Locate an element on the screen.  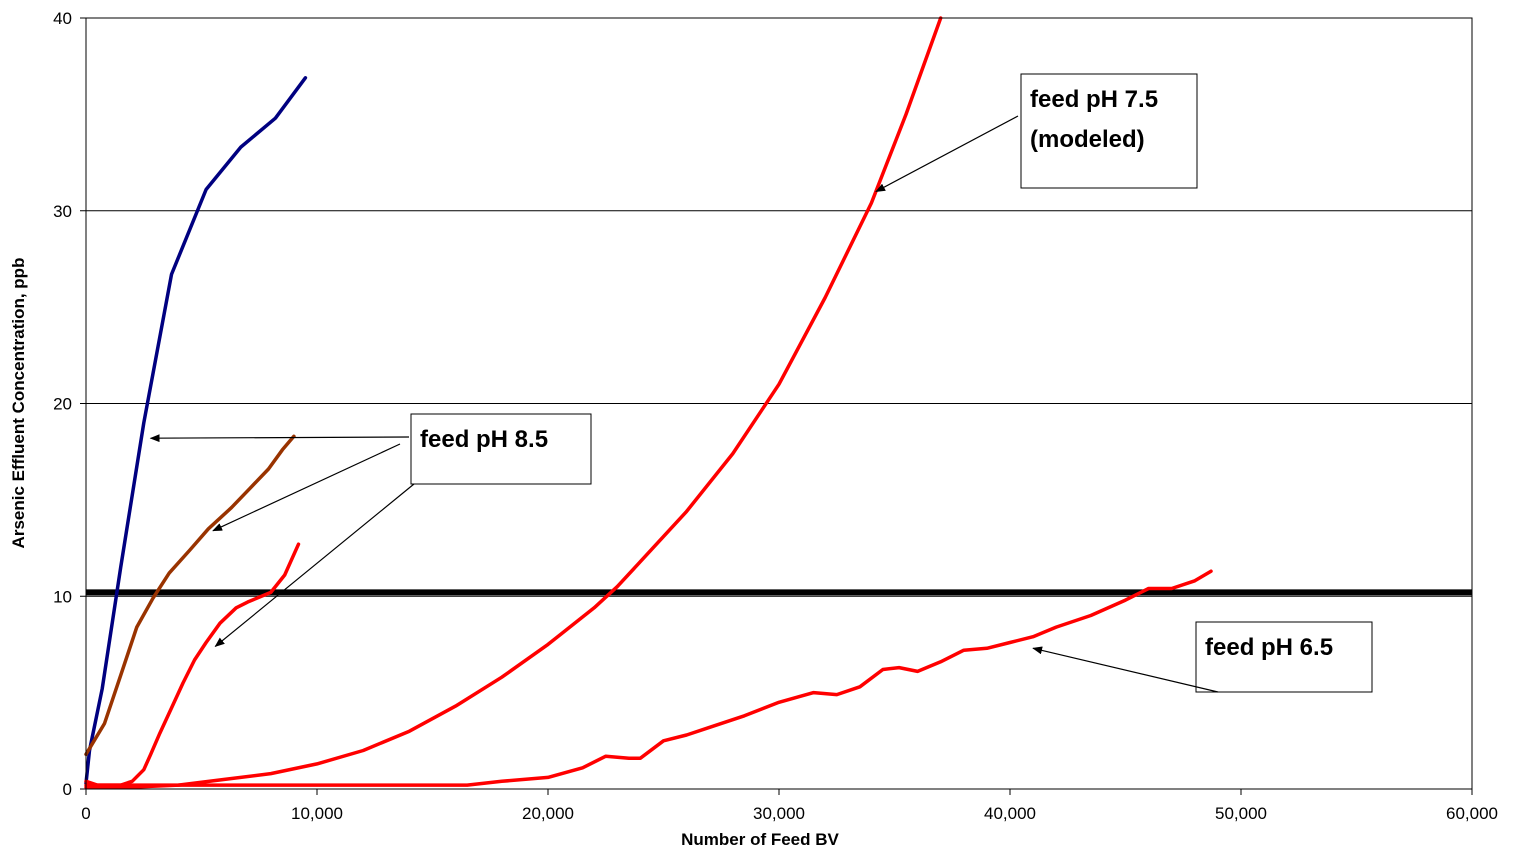
x-tick-label: 20,000 is located at coordinates (548, 813).